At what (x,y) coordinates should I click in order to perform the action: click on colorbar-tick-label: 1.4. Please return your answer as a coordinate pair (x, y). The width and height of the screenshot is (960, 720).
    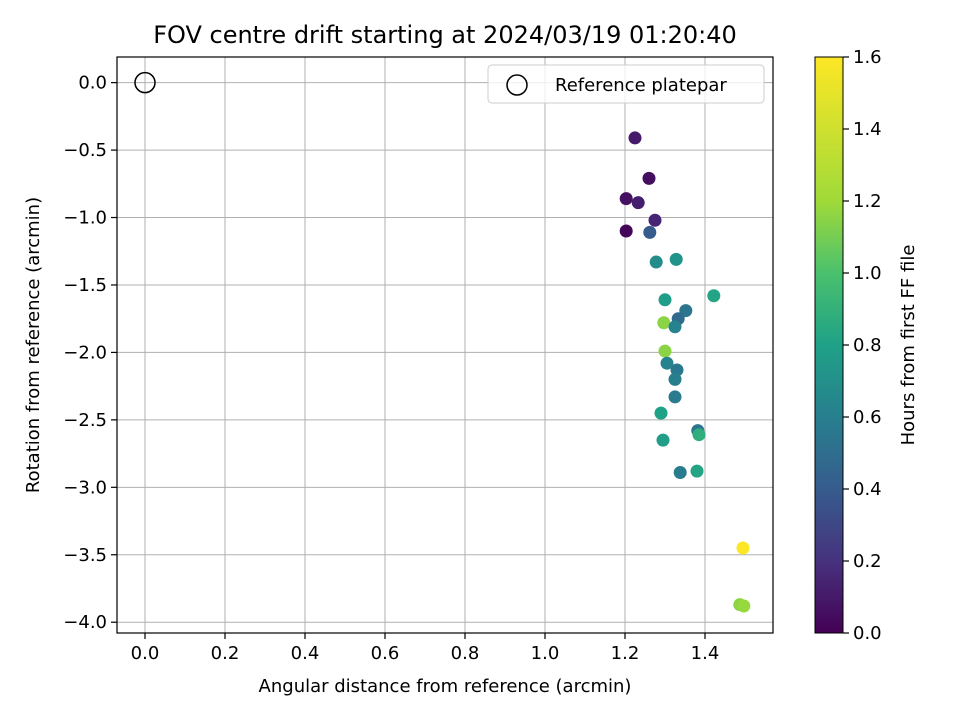
    Looking at the image, I should click on (867, 129).